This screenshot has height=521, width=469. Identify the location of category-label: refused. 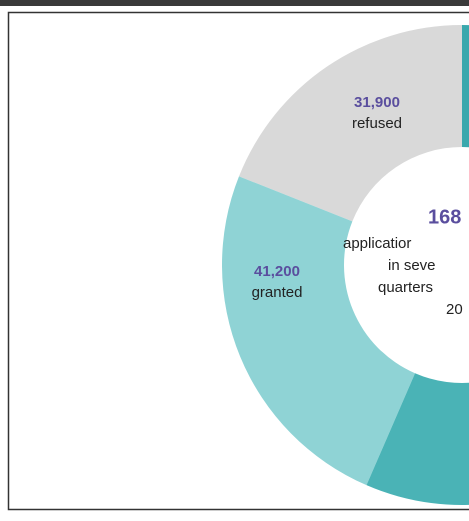
(377, 123).